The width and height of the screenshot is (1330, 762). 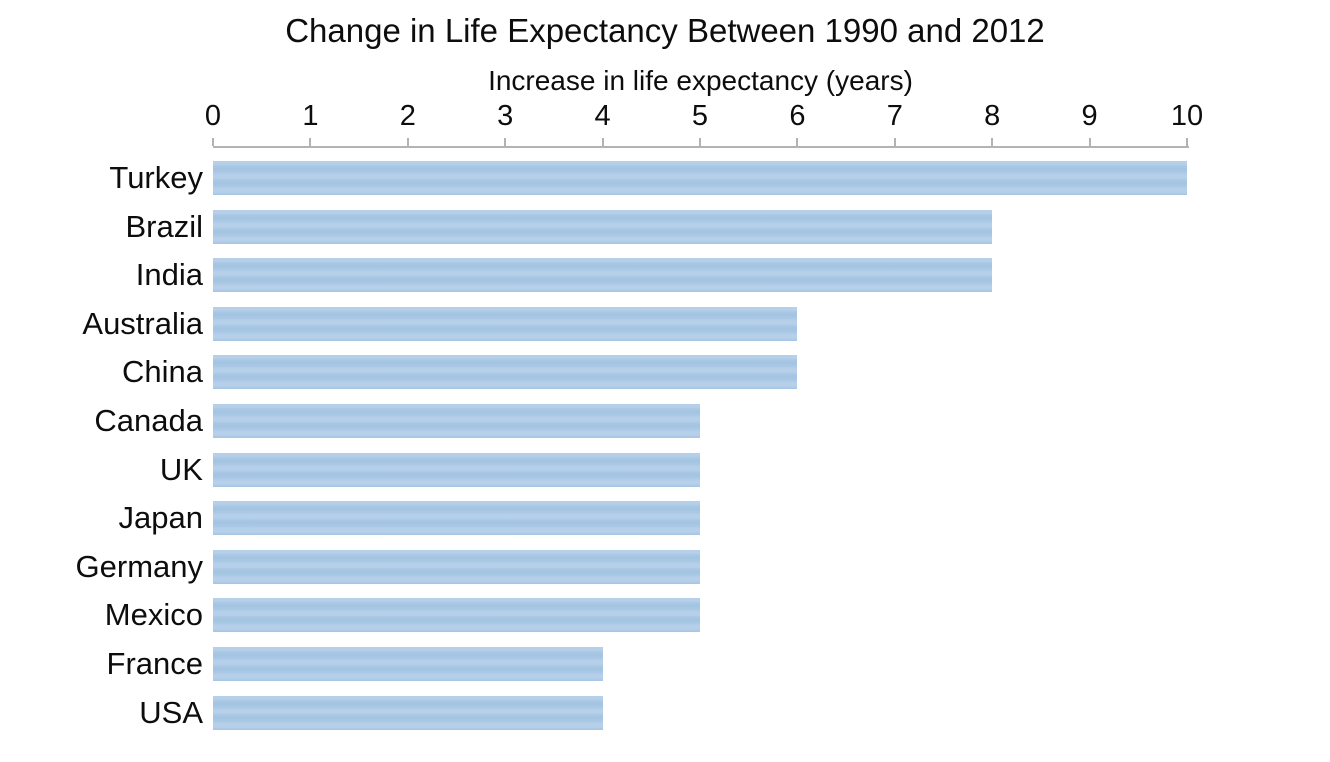 What do you see at coordinates (169, 274) in the screenshot?
I see `category-label: India` at bounding box center [169, 274].